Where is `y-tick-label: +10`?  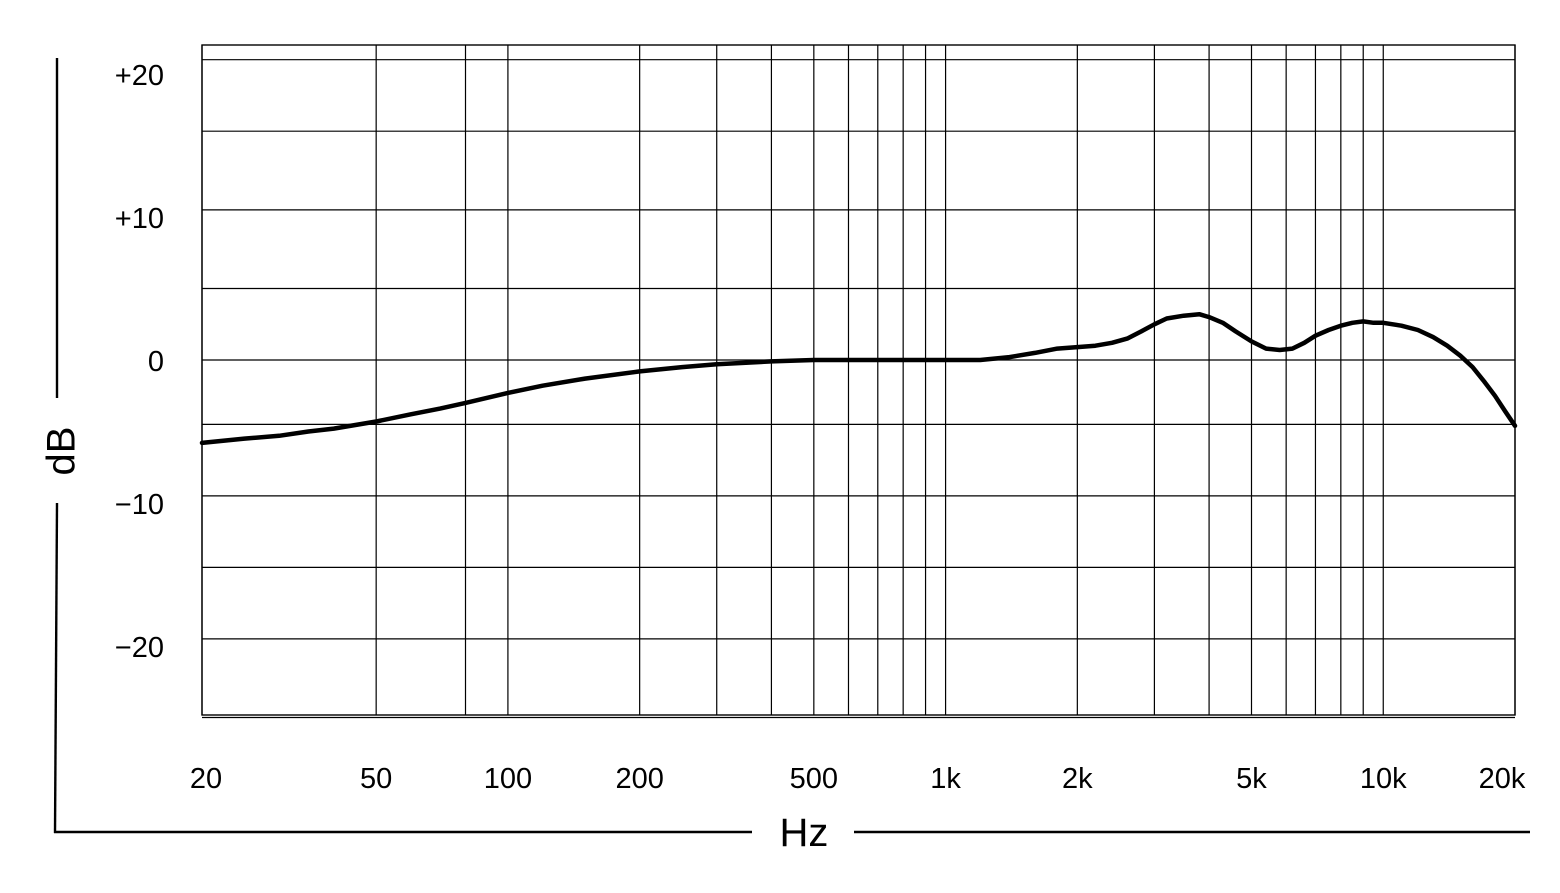 y-tick-label: +10 is located at coordinates (139, 219).